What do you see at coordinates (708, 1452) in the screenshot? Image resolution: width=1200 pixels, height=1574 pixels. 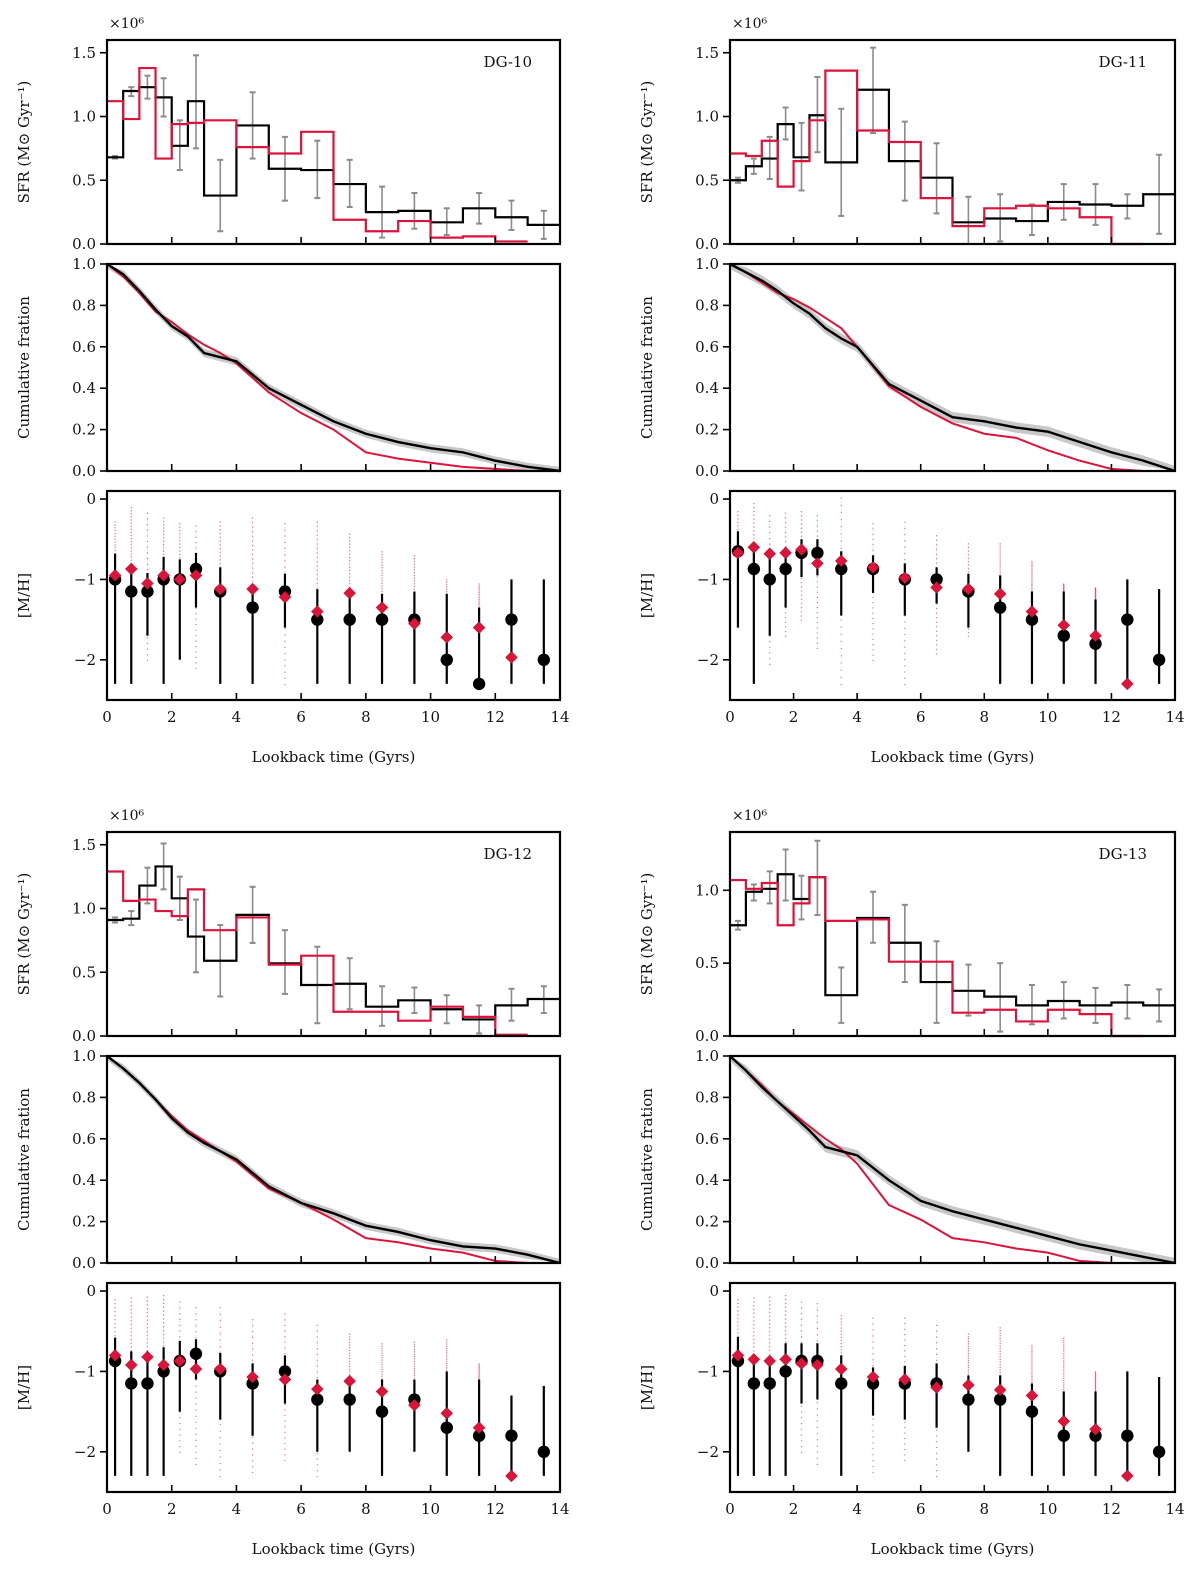 I see `y-tick-label: −2` at bounding box center [708, 1452].